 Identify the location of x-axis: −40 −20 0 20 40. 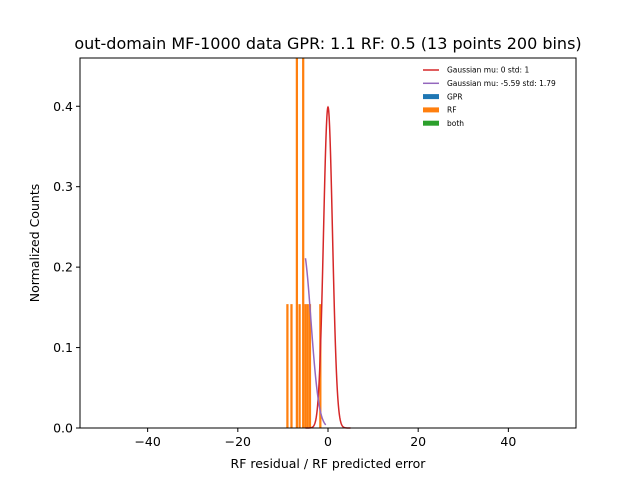
(325, 438).